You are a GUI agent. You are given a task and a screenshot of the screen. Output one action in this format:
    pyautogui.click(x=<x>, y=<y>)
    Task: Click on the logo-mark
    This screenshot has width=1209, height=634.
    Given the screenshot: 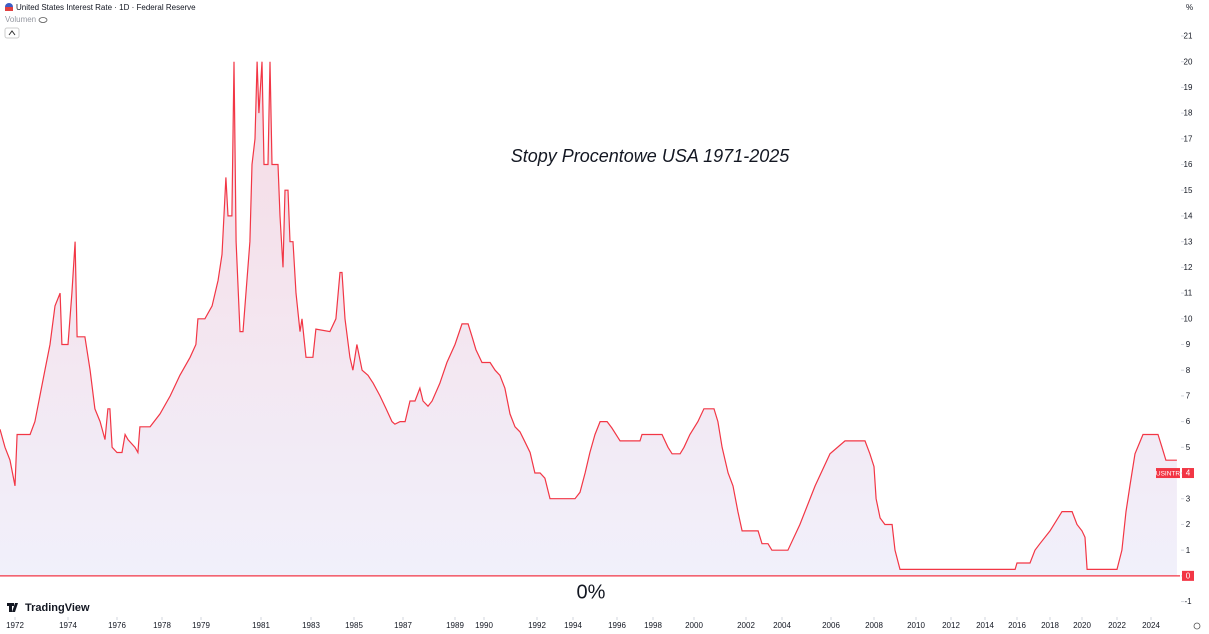 What is the action you would take?
    pyautogui.click(x=12, y=607)
    